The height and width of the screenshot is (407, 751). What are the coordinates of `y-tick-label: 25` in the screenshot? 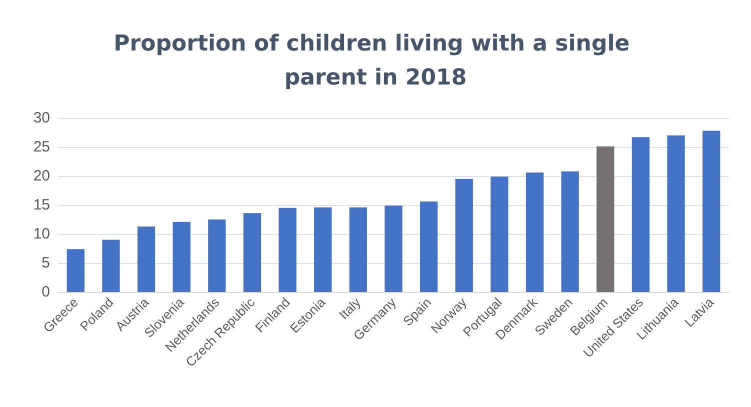 It's located at (41, 147).